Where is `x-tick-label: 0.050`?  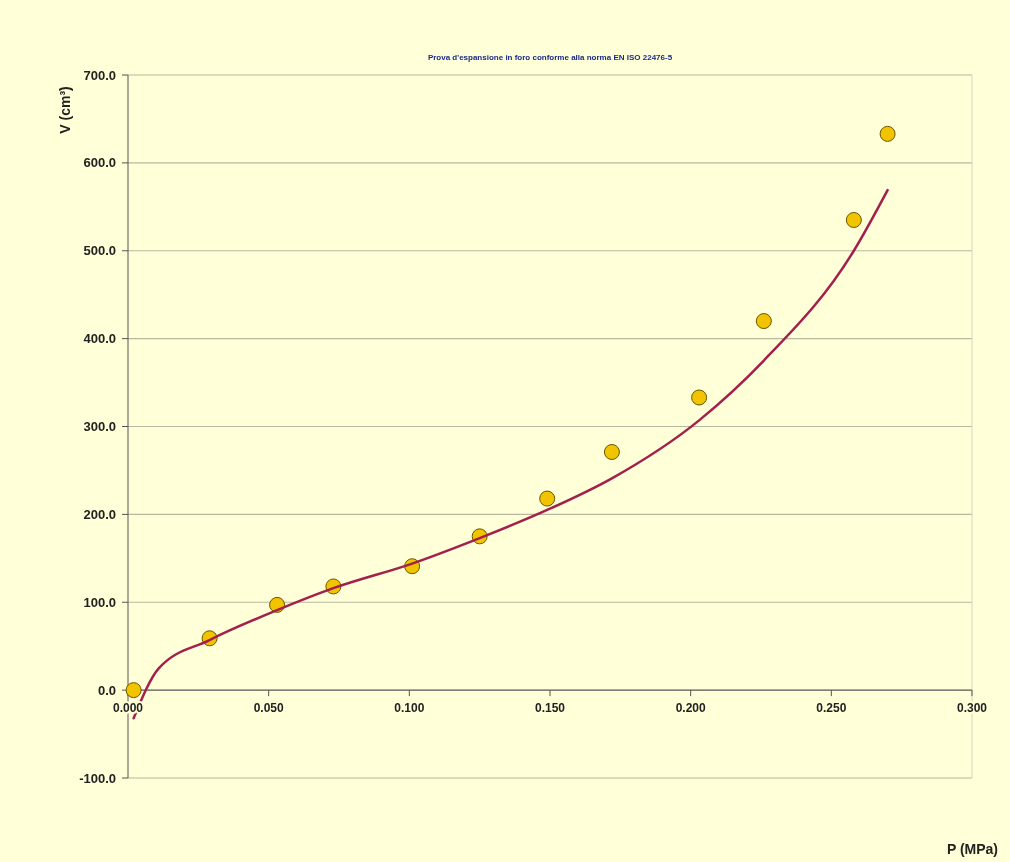 x-tick-label: 0.050 is located at coordinates (269, 708).